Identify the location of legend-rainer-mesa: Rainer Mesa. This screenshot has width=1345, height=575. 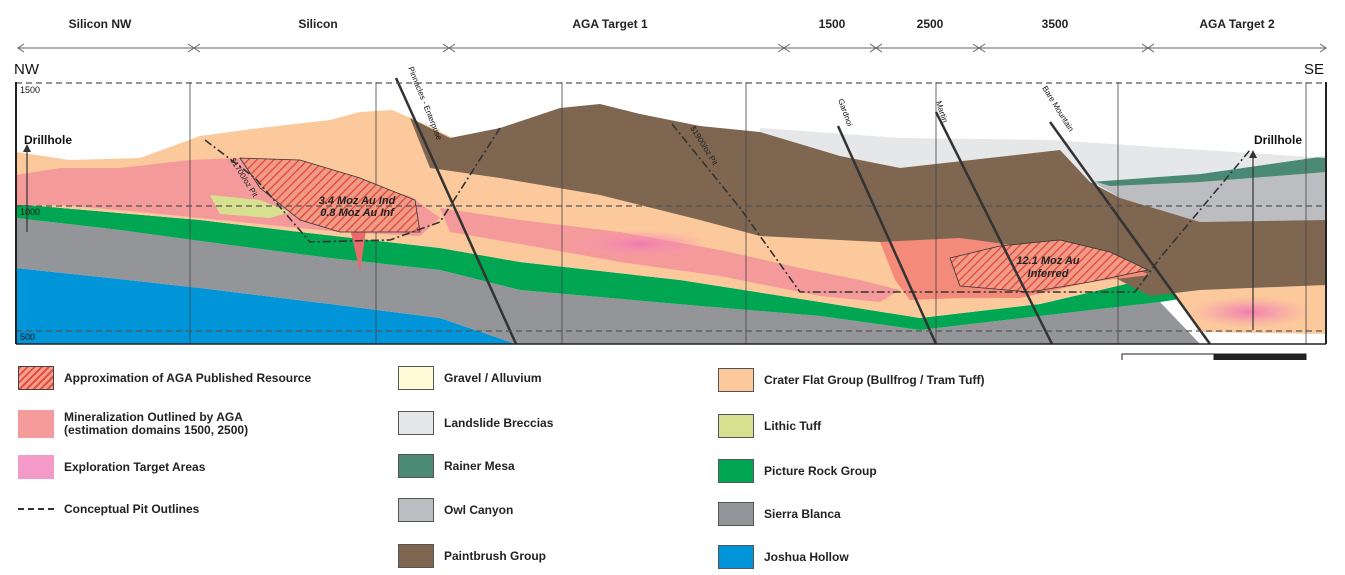
(456, 466).